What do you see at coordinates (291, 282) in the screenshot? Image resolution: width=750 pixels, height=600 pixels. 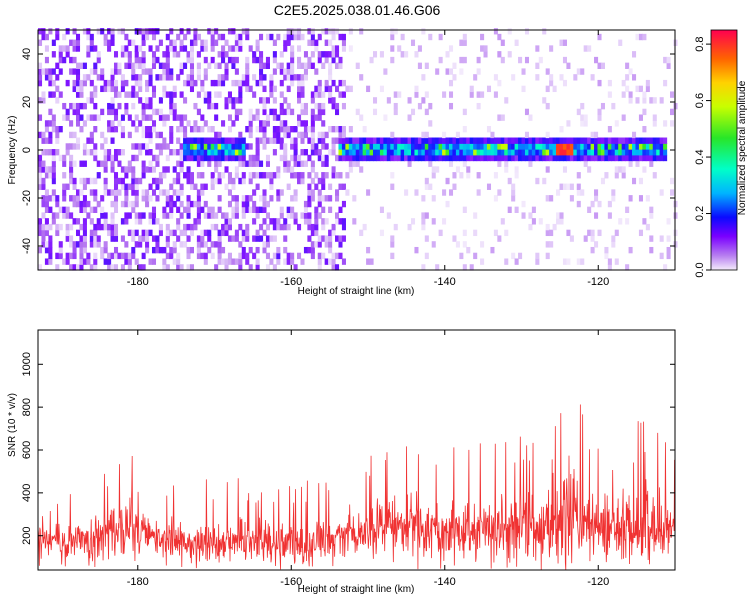 I see `x-tick-label: -160` at bounding box center [291, 282].